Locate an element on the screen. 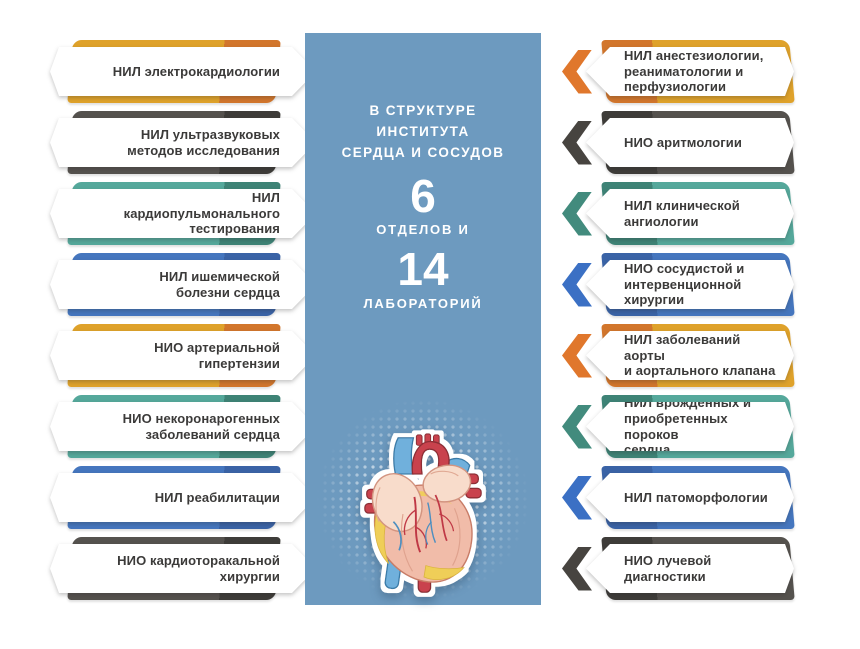 The height and width of the screenshot is (649, 860). banner-label: НИЛ реабилитации is located at coordinates (217, 497).